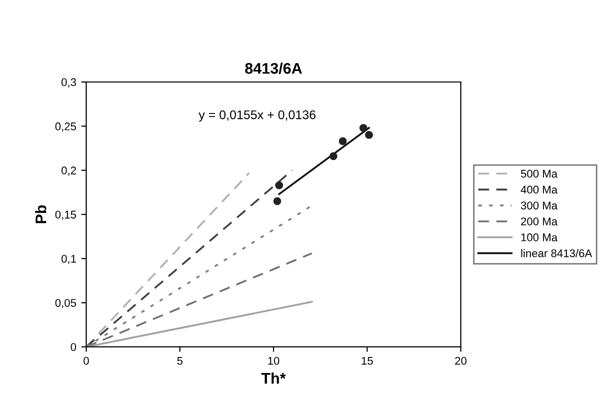  Describe the element at coordinates (69, 83) in the screenshot. I see `y-tick-label: 0,3` at that location.